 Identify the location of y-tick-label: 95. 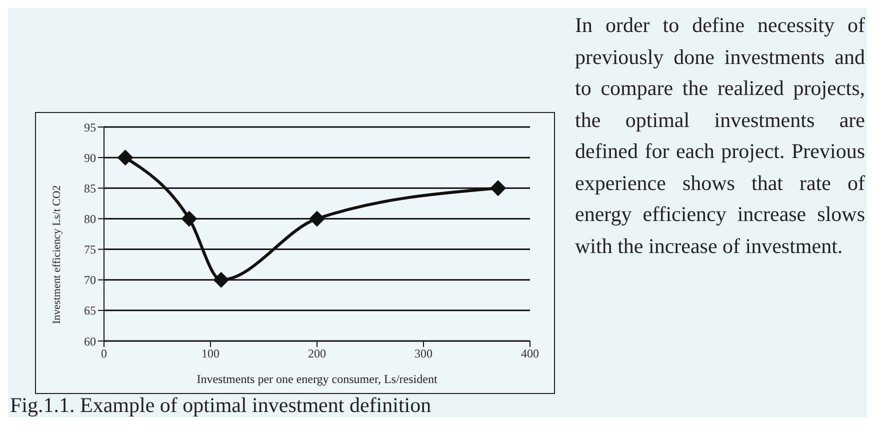
(90, 127).